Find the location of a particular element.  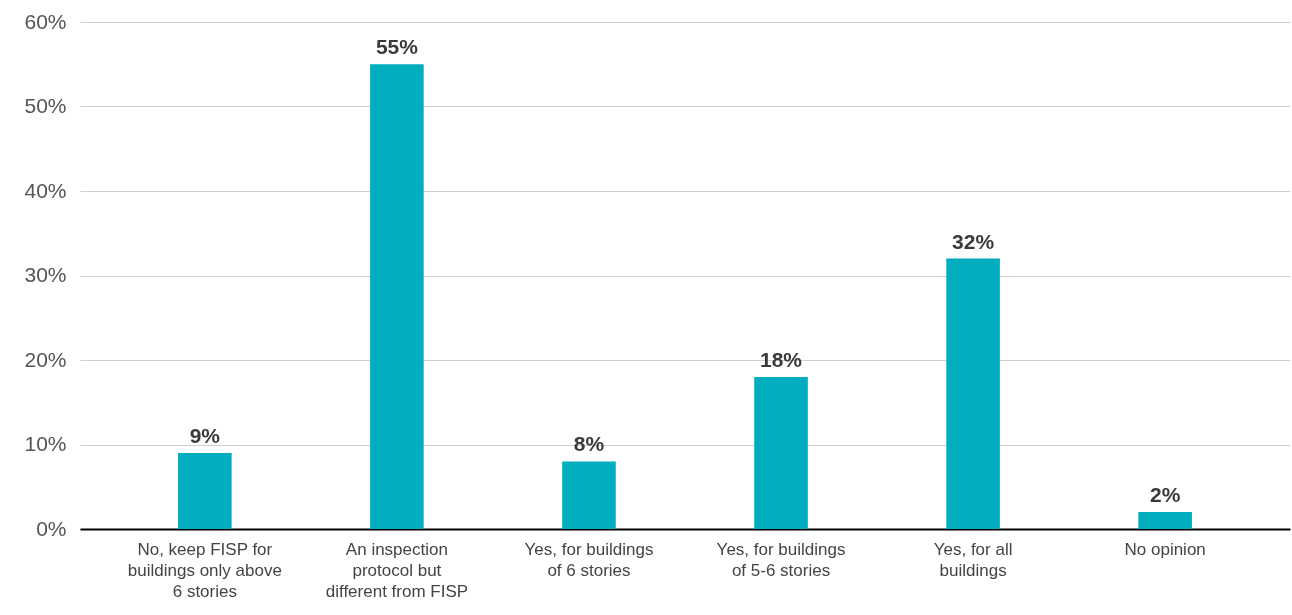

y-tick-label: 20% is located at coordinates (45, 359).